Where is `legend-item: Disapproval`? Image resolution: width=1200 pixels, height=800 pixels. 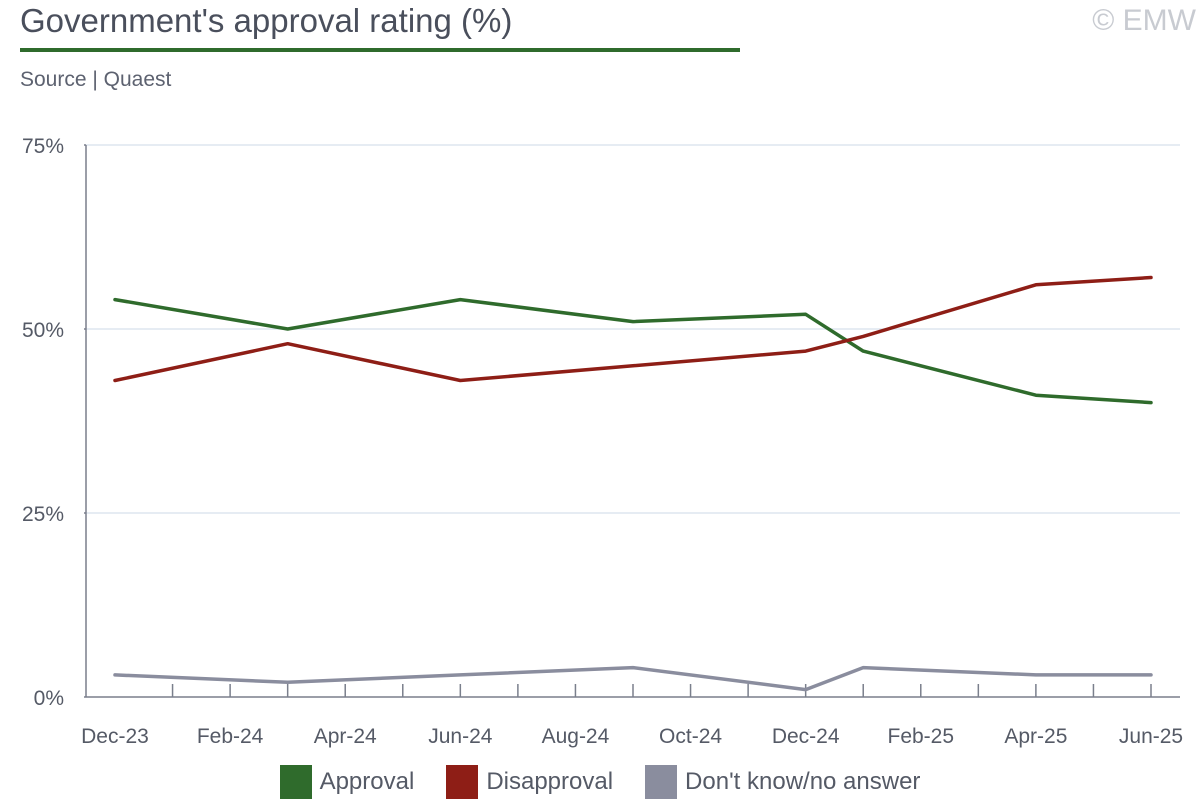 legend-item: Disapproval is located at coordinates (529, 782).